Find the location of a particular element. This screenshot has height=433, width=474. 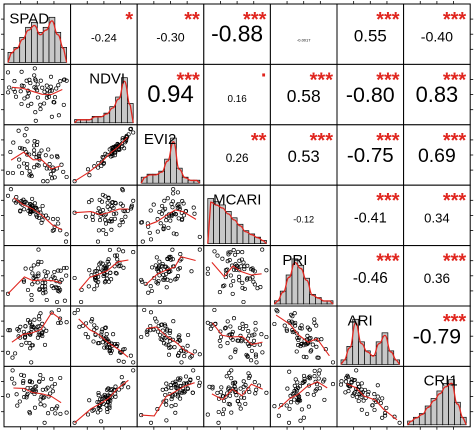

density-curve-MCARI is located at coordinates (237, 223).